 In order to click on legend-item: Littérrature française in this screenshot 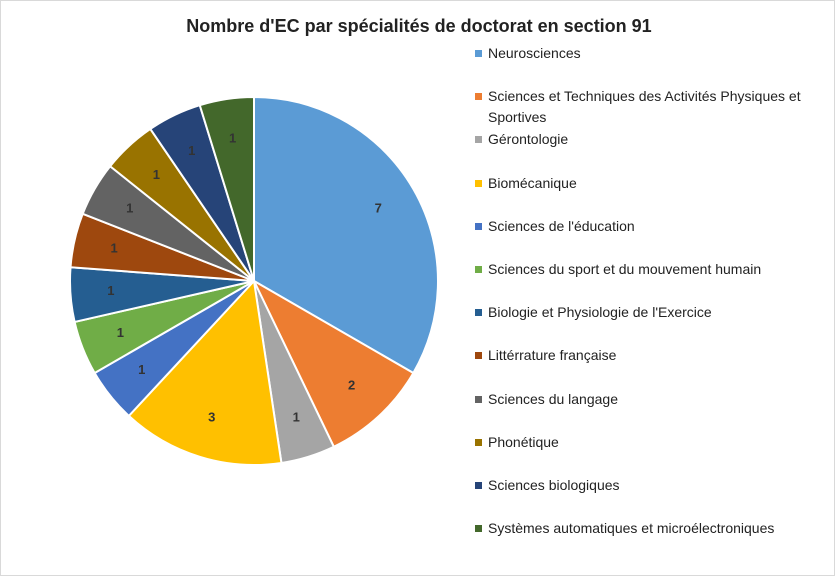, I will do `click(640, 355)`.